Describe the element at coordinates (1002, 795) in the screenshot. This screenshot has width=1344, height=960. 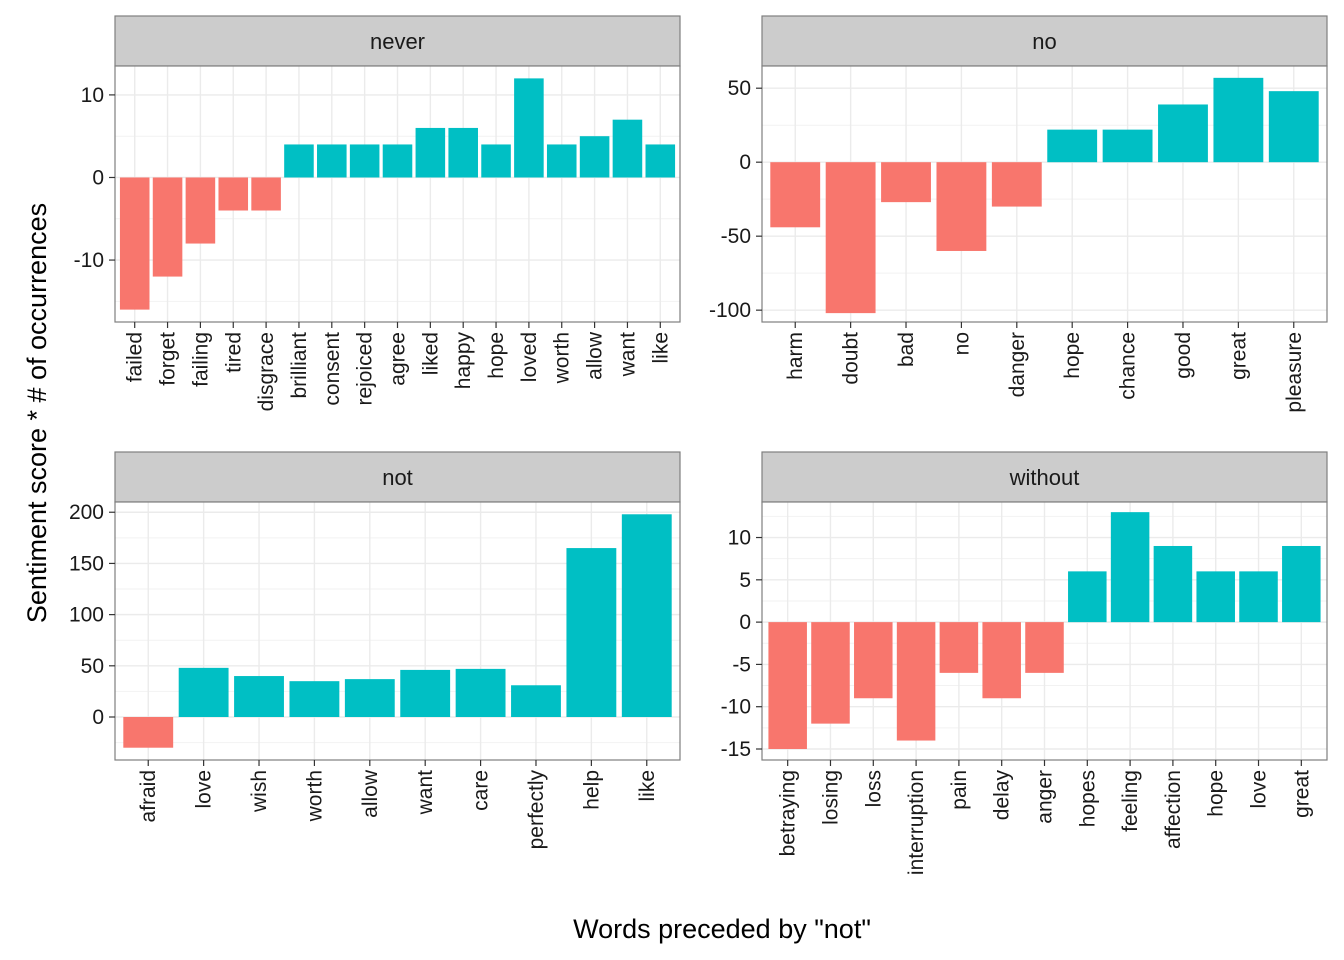
I see `x-tick-label: delay` at that location.